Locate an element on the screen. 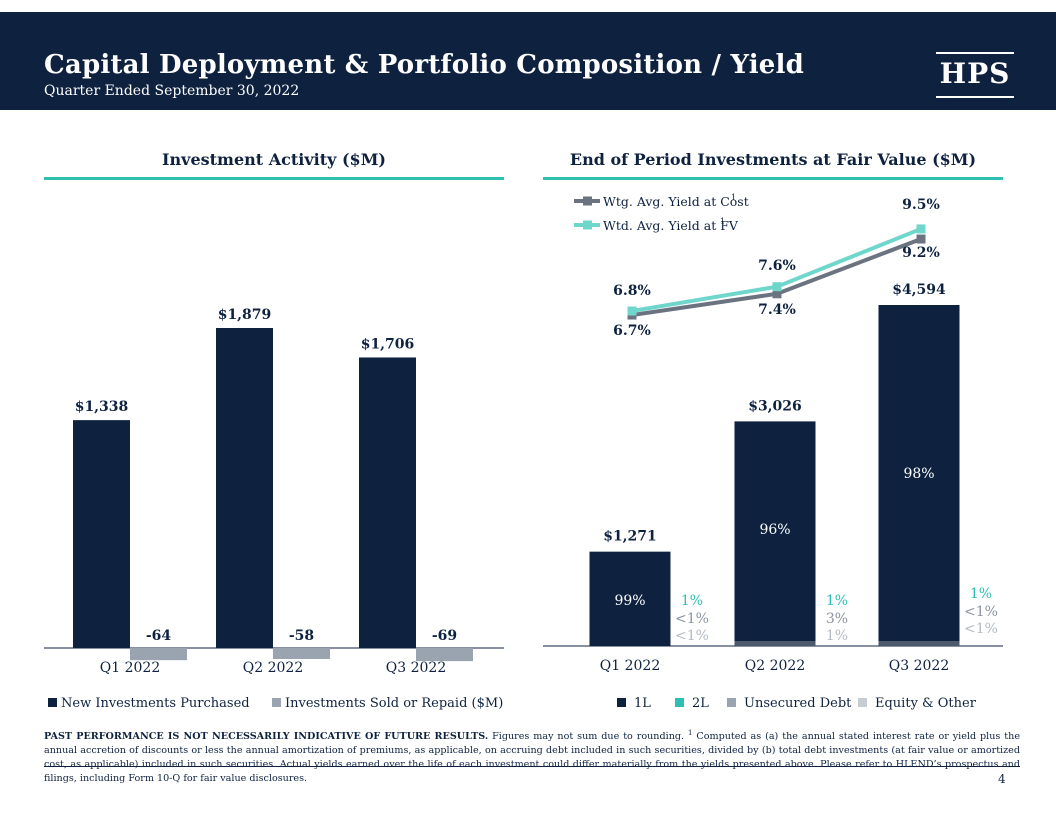 The height and width of the screenshot is (816, 1056). yield-at-fv-label: 9.5% is located at coordinates (921, 205).